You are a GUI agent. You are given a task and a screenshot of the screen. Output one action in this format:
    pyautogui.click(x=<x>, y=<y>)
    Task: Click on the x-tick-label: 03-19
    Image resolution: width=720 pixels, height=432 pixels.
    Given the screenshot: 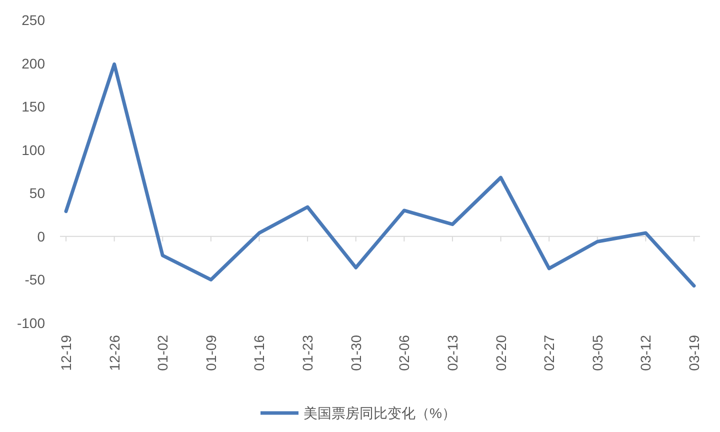 What is the action you would take?
    pyautogui.click(x=694, y=352)
    